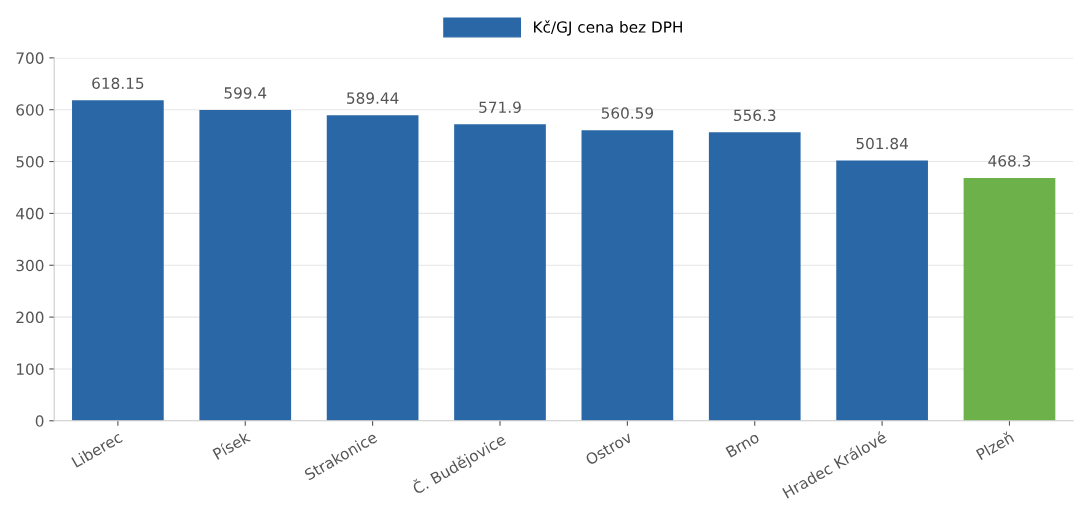  What do you see at coordinates (30, 369) in the screenshot?
I see `y-tick-label: 100` at bounding box center [30, 369].